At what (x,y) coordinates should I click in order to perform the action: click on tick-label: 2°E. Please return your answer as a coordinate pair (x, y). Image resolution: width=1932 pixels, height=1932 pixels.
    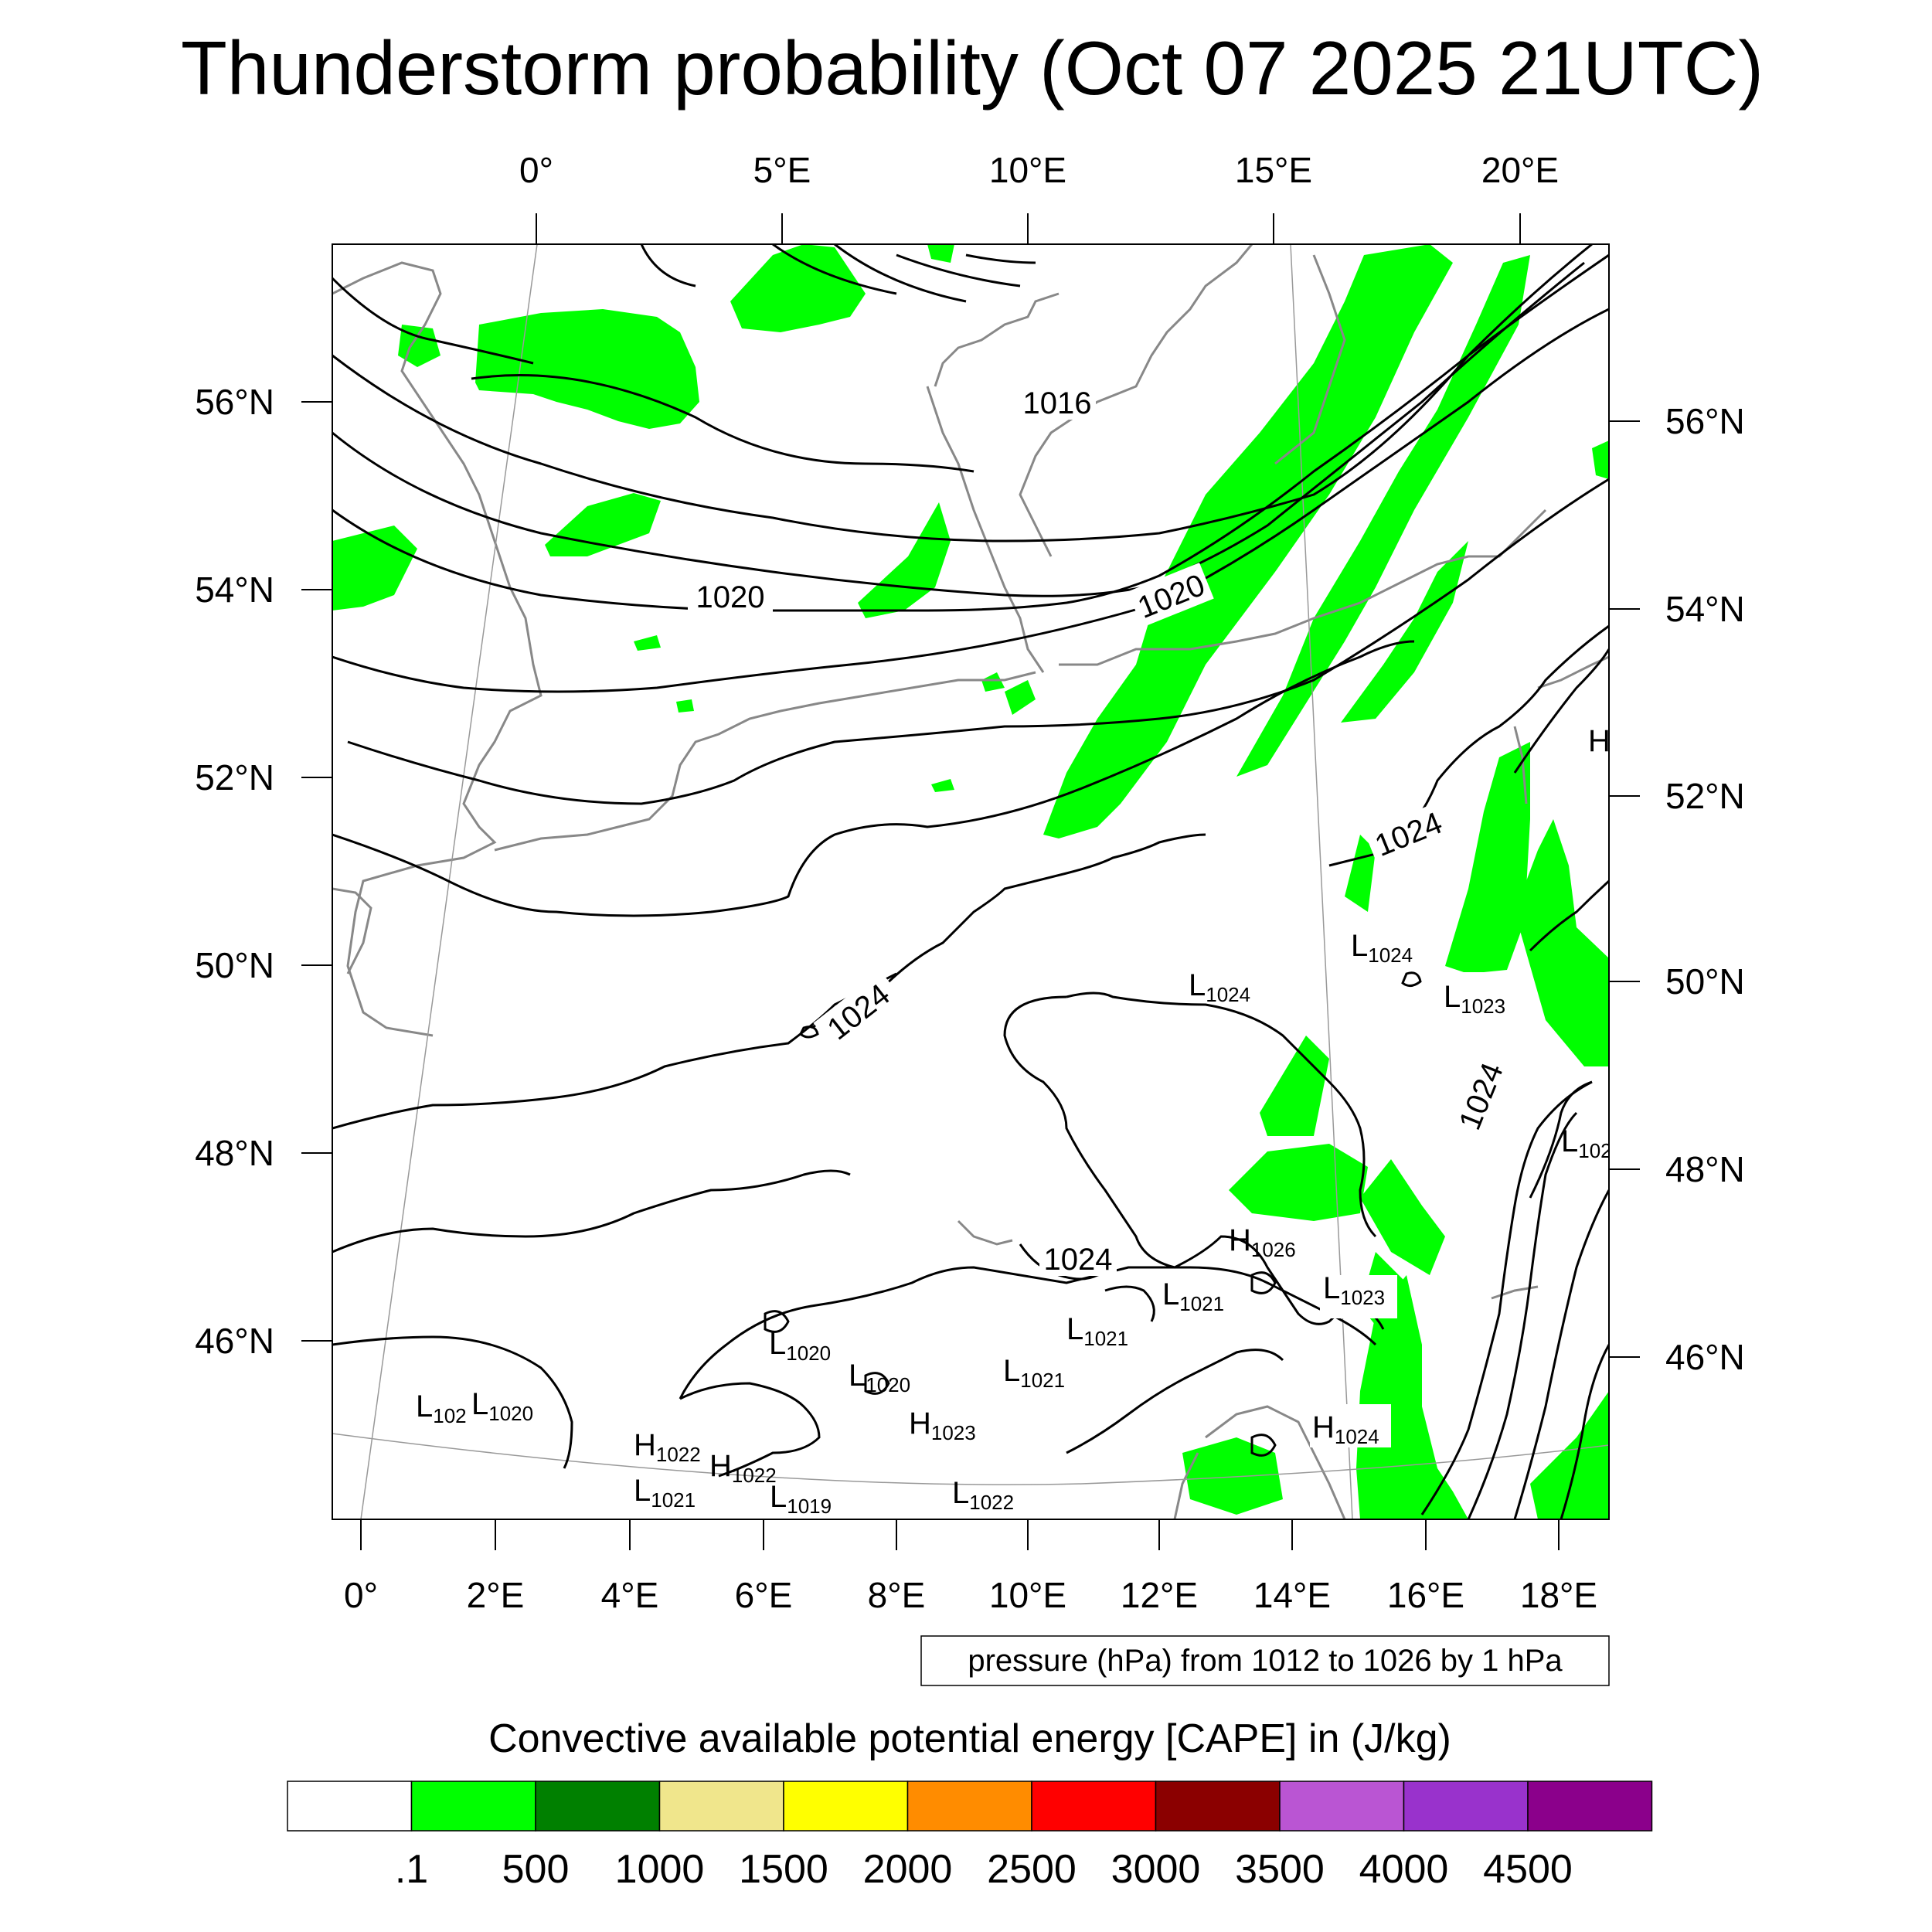
    Looking at the image, I should click on (496, 1595).